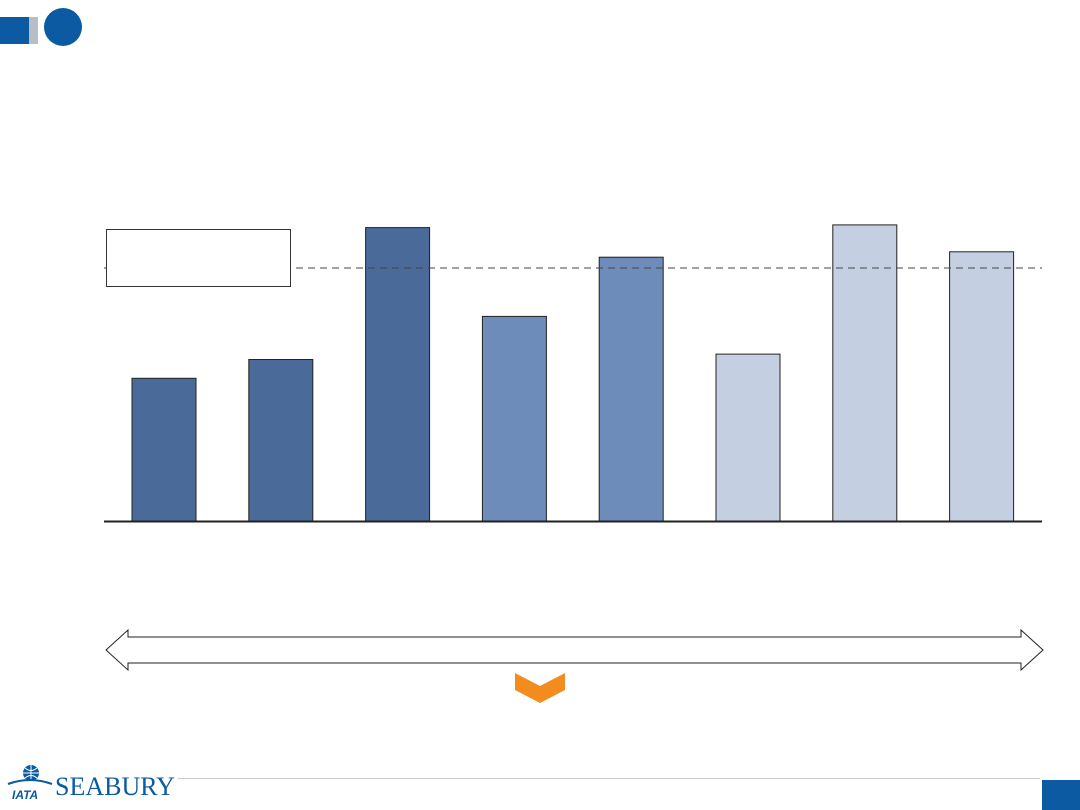 Image resolution: width=1080 pixels, height=810 pixels. Describe the element at coordinates (1061, 795) in the screenshot. I see `page-number` at that location.